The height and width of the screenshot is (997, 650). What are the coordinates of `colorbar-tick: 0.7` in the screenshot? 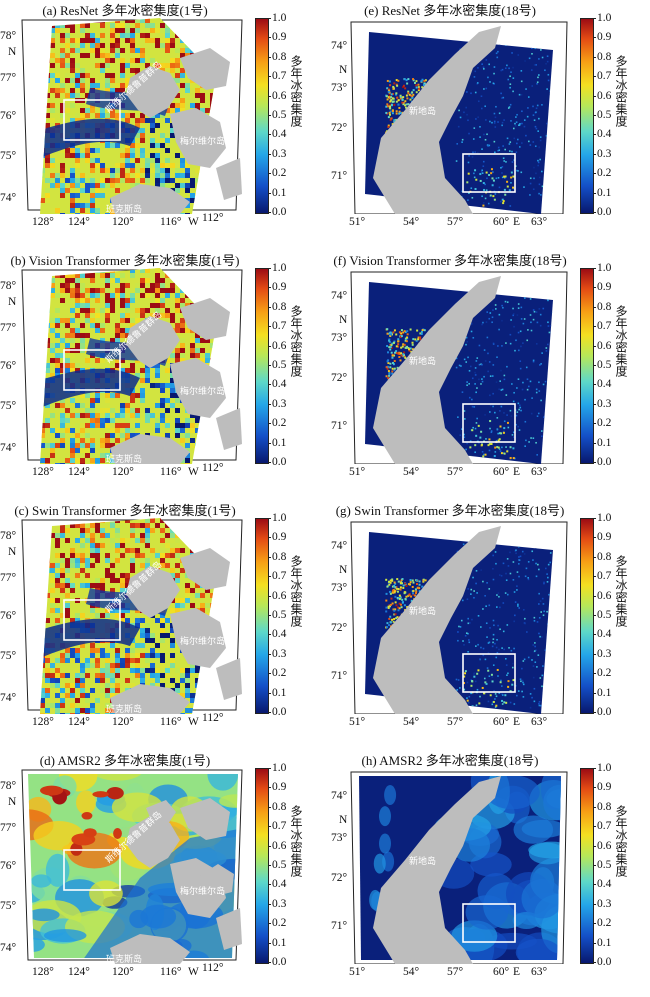 It's located at (604, 76).